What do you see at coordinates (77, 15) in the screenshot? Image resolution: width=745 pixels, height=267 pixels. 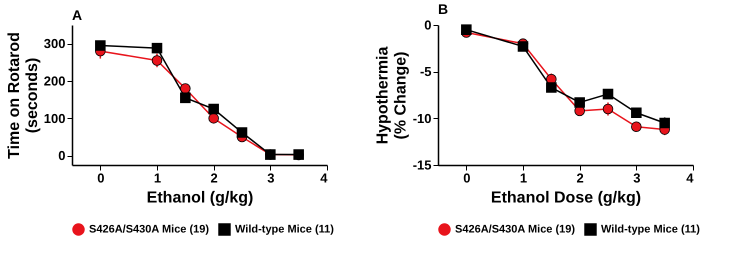 I see `chart-title: A` at bounding box center [77, 15].